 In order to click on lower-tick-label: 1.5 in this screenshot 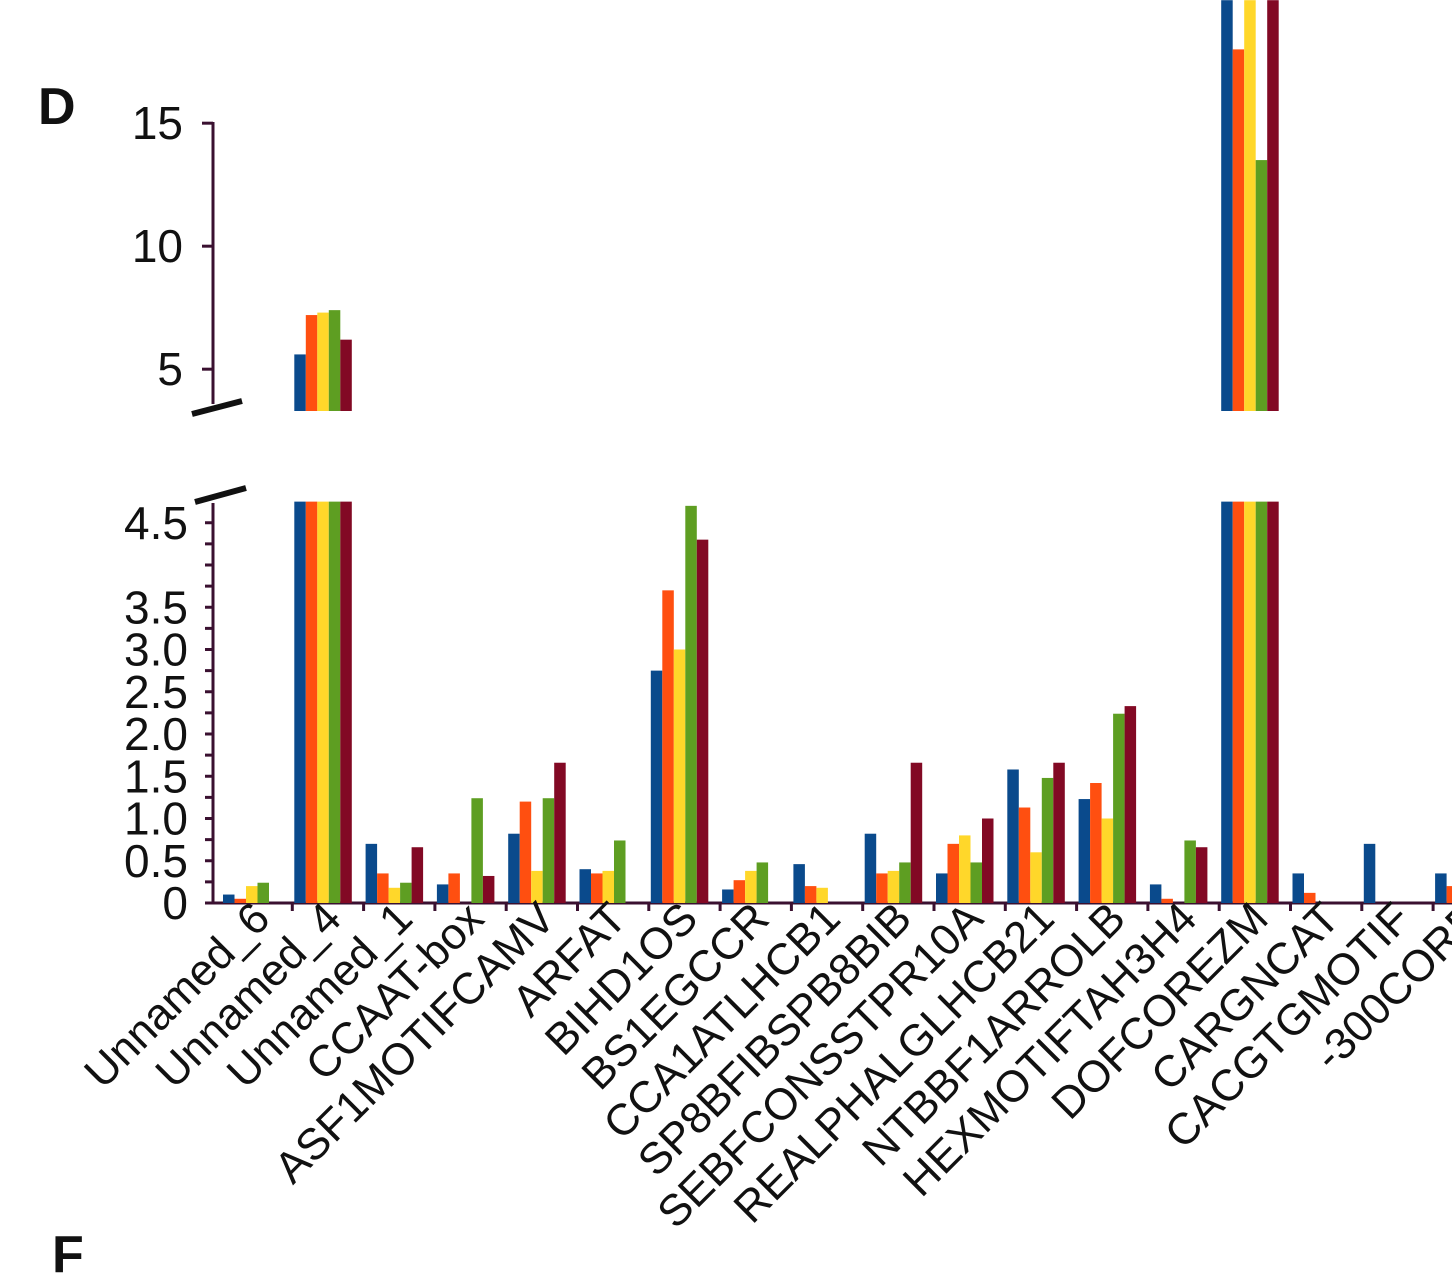, I will do `click(156, 776)`.